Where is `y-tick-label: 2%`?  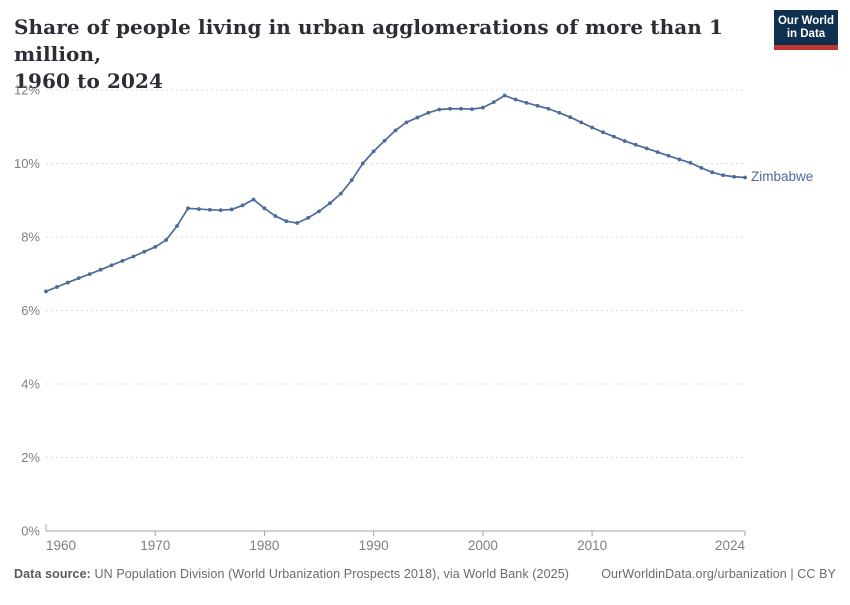
y-tick-label: 2% is located at coordinates (30, 457).